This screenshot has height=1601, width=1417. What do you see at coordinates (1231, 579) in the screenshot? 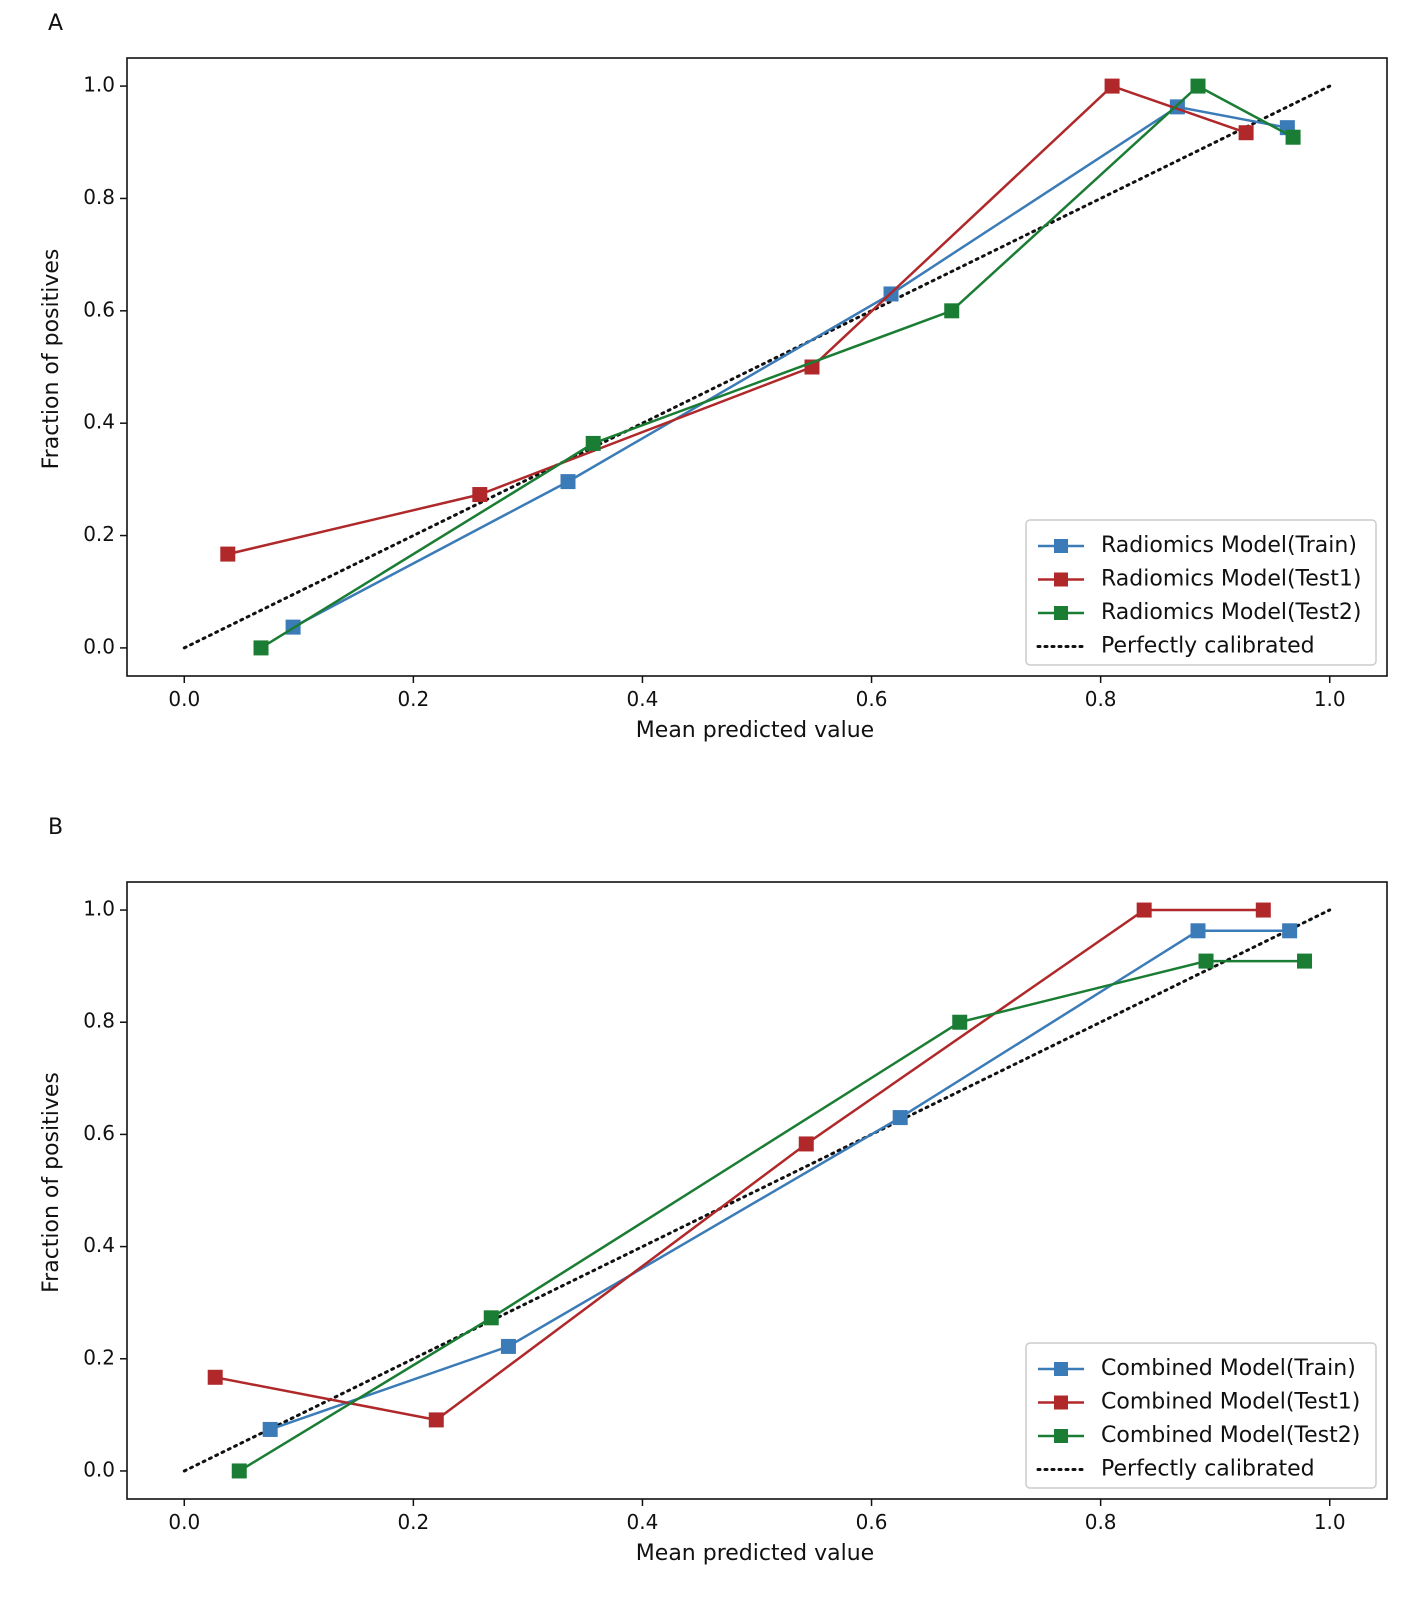
I see `legend-entry: Radiomics Model(Test1)` at bounding box center [1231, 579].